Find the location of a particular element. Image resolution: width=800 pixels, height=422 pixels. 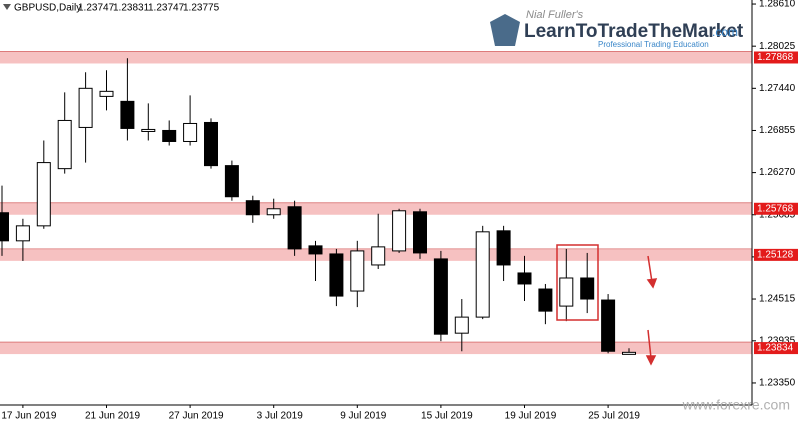

y-tick-label: 1.25685 is located at coordinates (777, 214).